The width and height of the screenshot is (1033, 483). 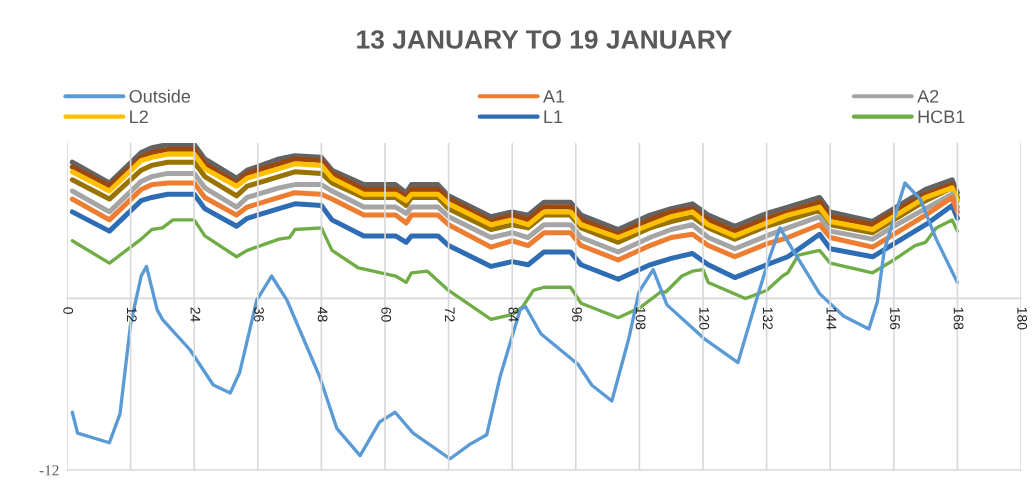 I want to click on legend-label: A1, so click(x=554, y=96).